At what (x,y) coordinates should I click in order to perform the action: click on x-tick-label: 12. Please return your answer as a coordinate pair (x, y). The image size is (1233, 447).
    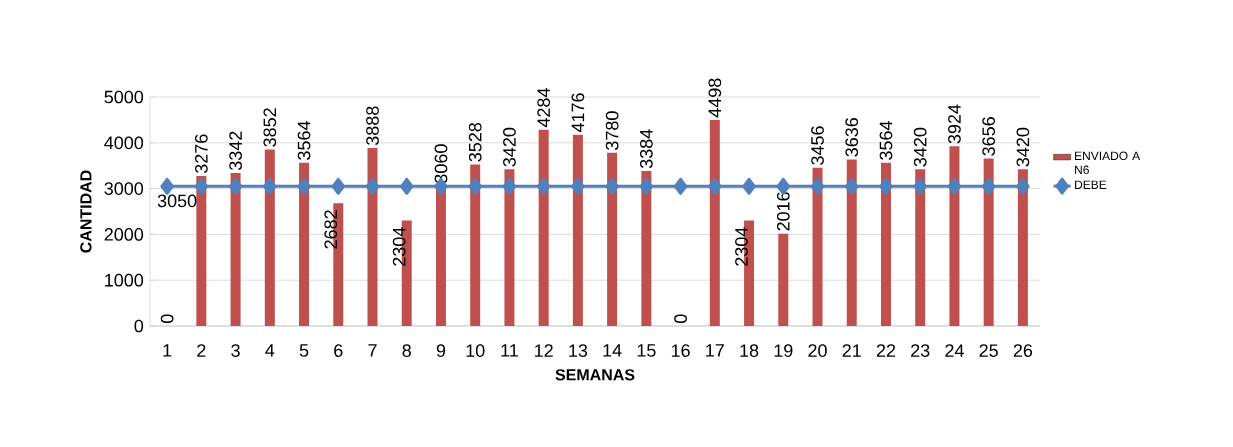
    Looking at the image, I should click on (544, 350).